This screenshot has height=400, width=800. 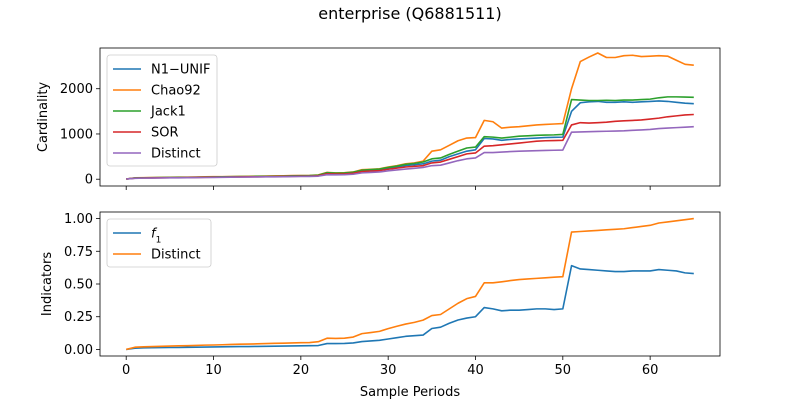 I want to click on indicators-legend-label-1: Distinct, so click(x=176, y=255).